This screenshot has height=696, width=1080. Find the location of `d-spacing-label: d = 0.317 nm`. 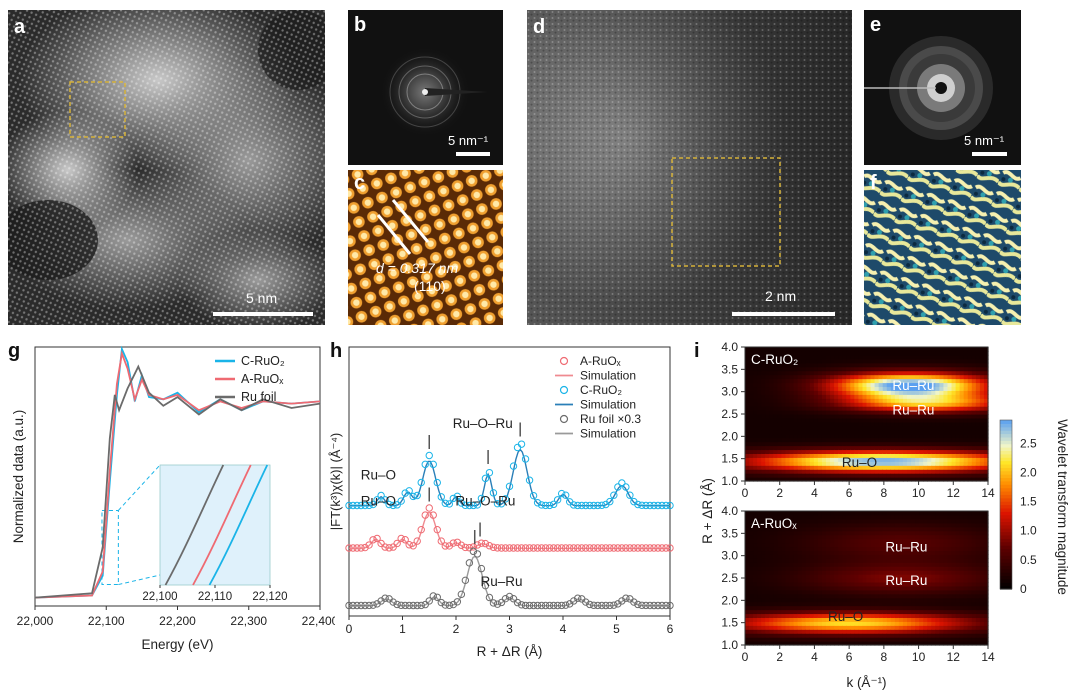

d-spacing-label: d = 0.317 nm is located at coordinates (417, 268).